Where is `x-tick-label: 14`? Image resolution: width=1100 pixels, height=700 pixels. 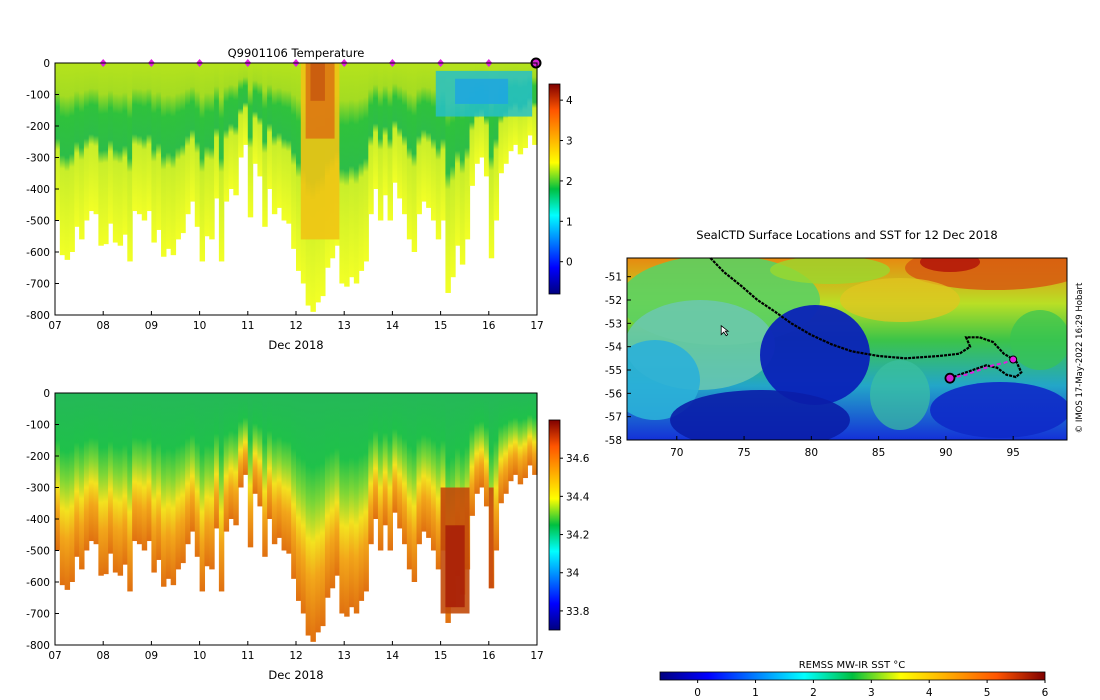
x-tick-label: 14 is located at coordinates (393, 656).